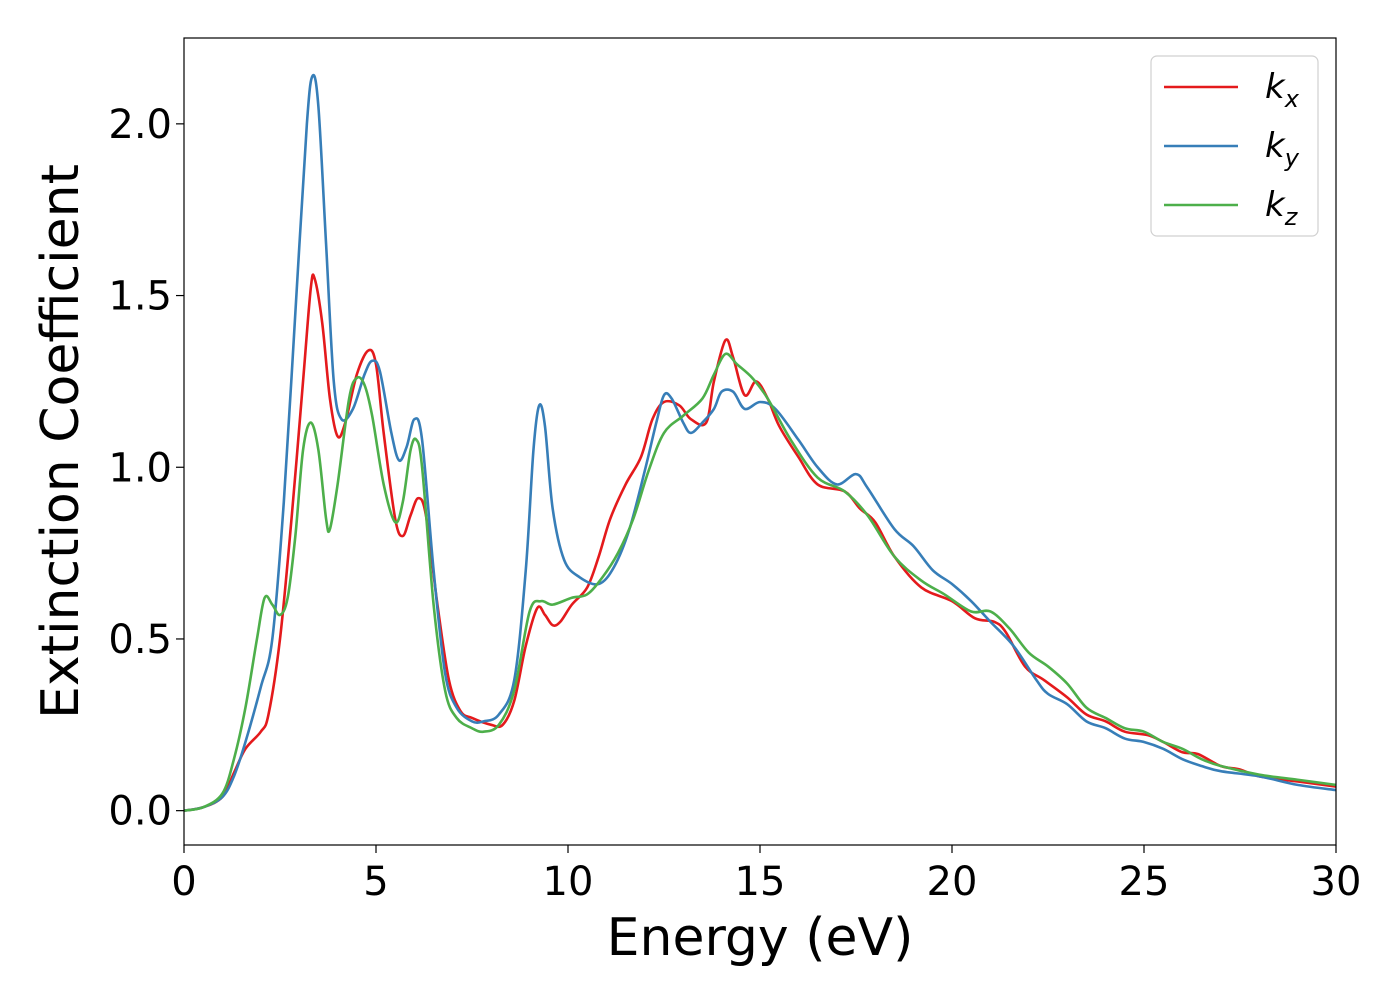  What do you see at coordinates (183, 882) in the screenshot?
I see `x-tick-label: 0` at bounding box center [183, 882].